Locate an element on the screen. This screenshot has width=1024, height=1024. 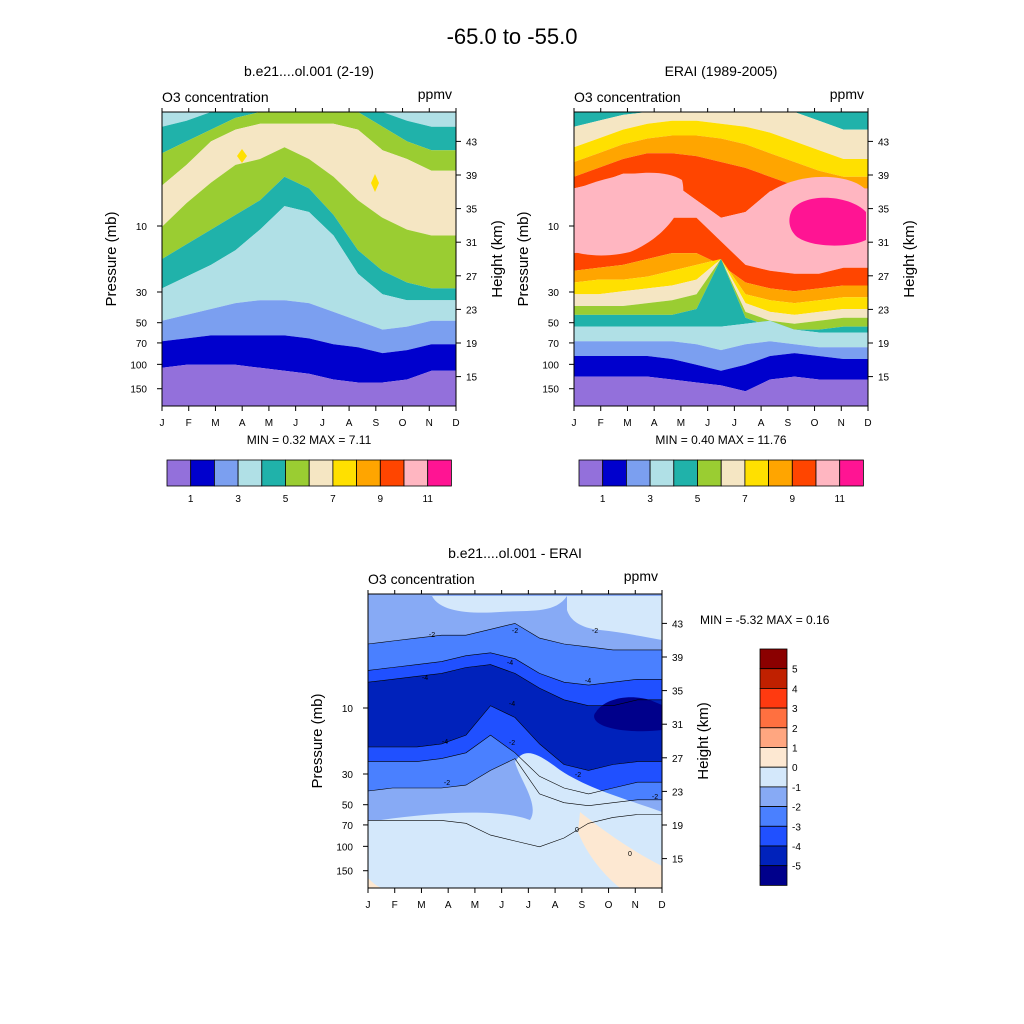
diff-near-zero-bottom is located at coordinates (515, 820).